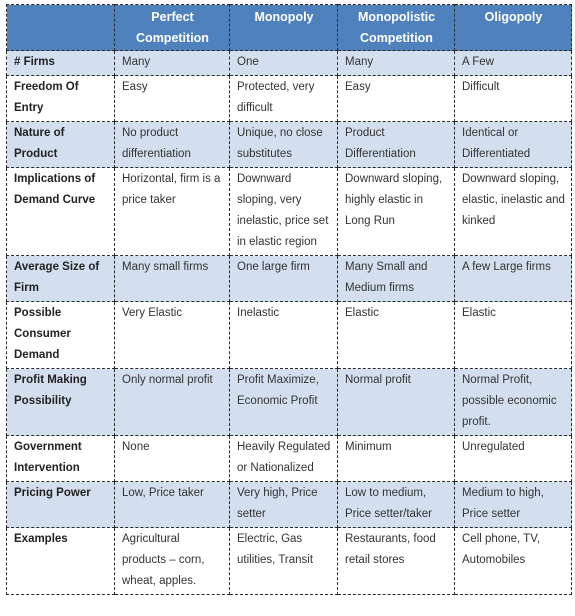  I want to click on header-corner, so click(60, 27).